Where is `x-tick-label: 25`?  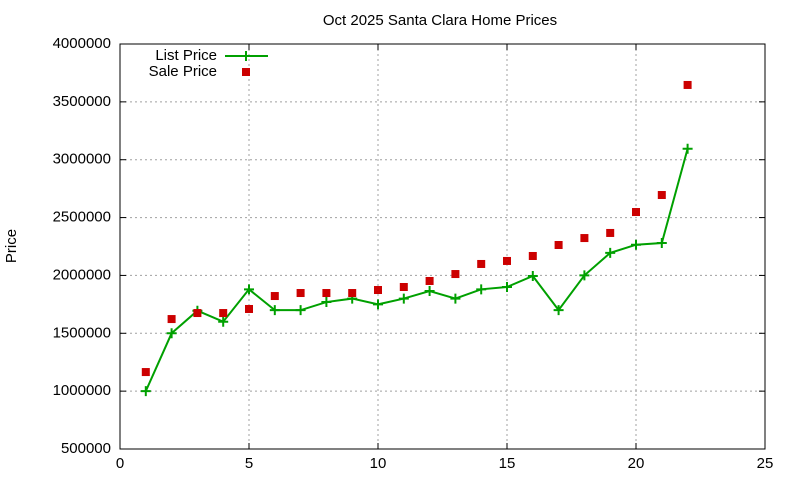
x-tick-label: 25 is located at coordinates (765, 463).